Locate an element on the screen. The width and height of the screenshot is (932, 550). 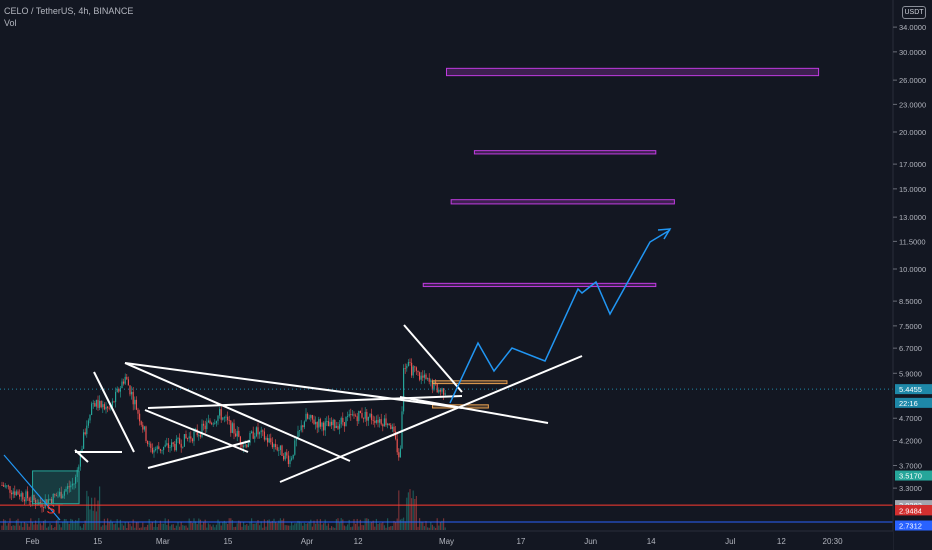
time-tick-label: Jun is located at coordinates (590, 541).